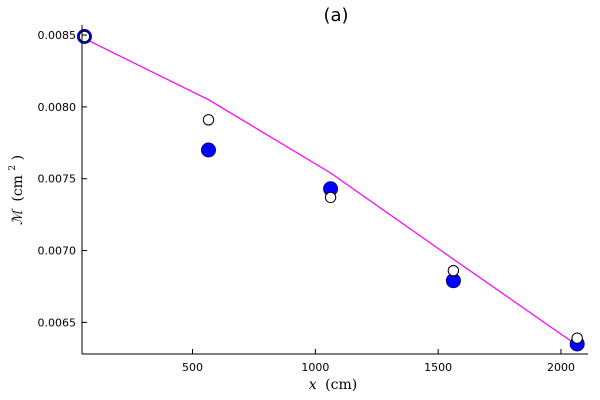 The image size is (600, 400). I want to click on y-tick-label: 0.0065, so click(57, 322).